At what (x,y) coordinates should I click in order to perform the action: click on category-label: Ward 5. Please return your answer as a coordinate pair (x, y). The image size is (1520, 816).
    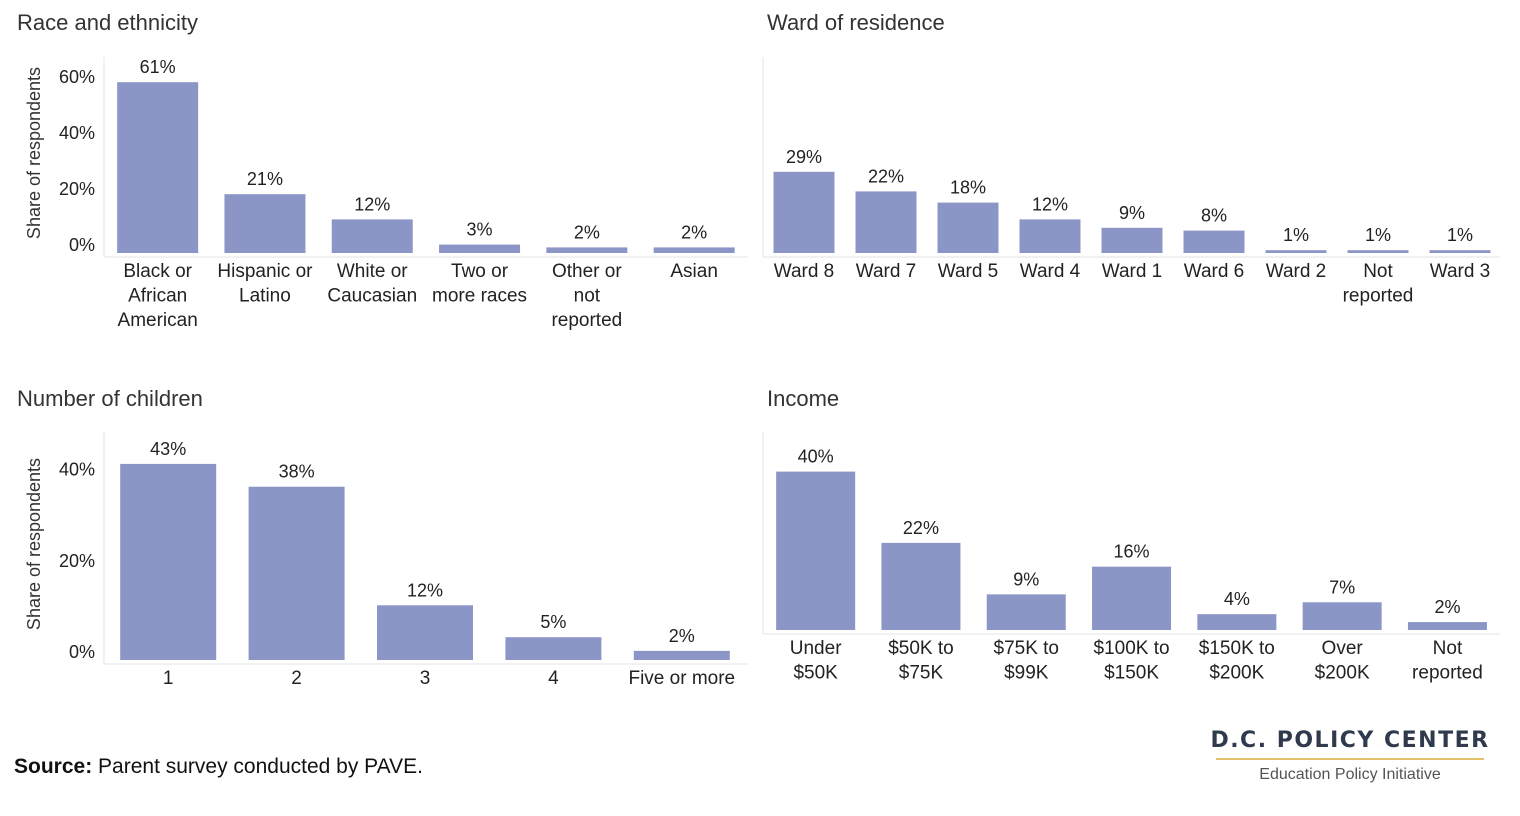
    Looking at the image, I should click on (968, 271).